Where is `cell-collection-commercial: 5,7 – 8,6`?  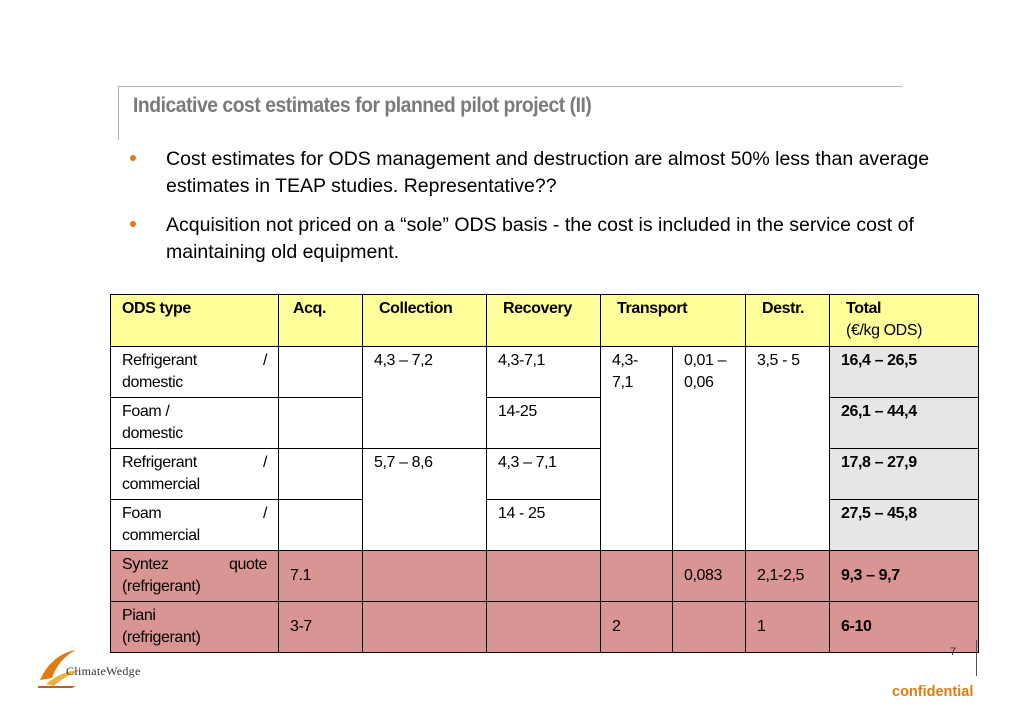 cell-collection-commercial: 5,7 – 8,6 is located at coordinates (424, 499).